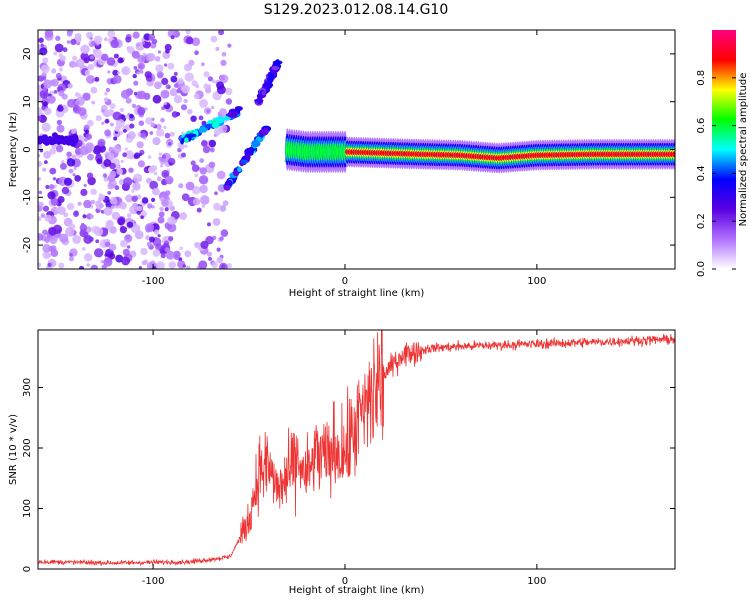  I want to click on colorbar-gradient, so click(724, 149).